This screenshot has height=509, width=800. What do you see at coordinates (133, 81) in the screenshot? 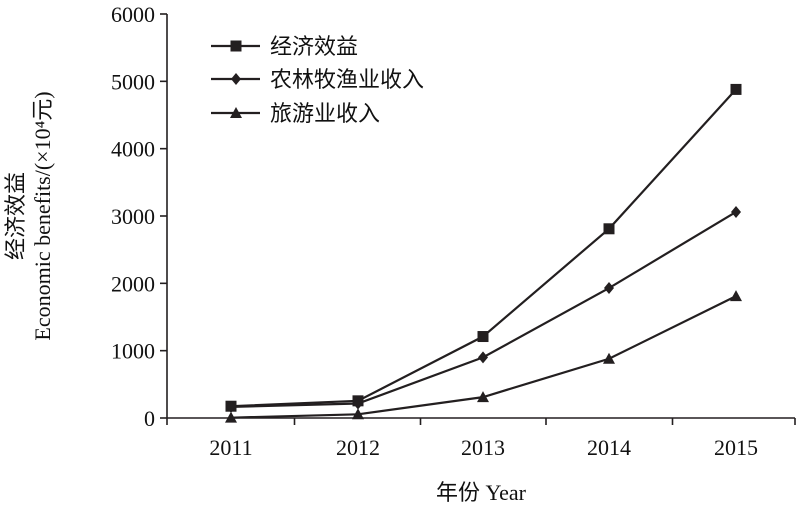
I see `y-tick-label: 5000` at bounding box center [133, 81].